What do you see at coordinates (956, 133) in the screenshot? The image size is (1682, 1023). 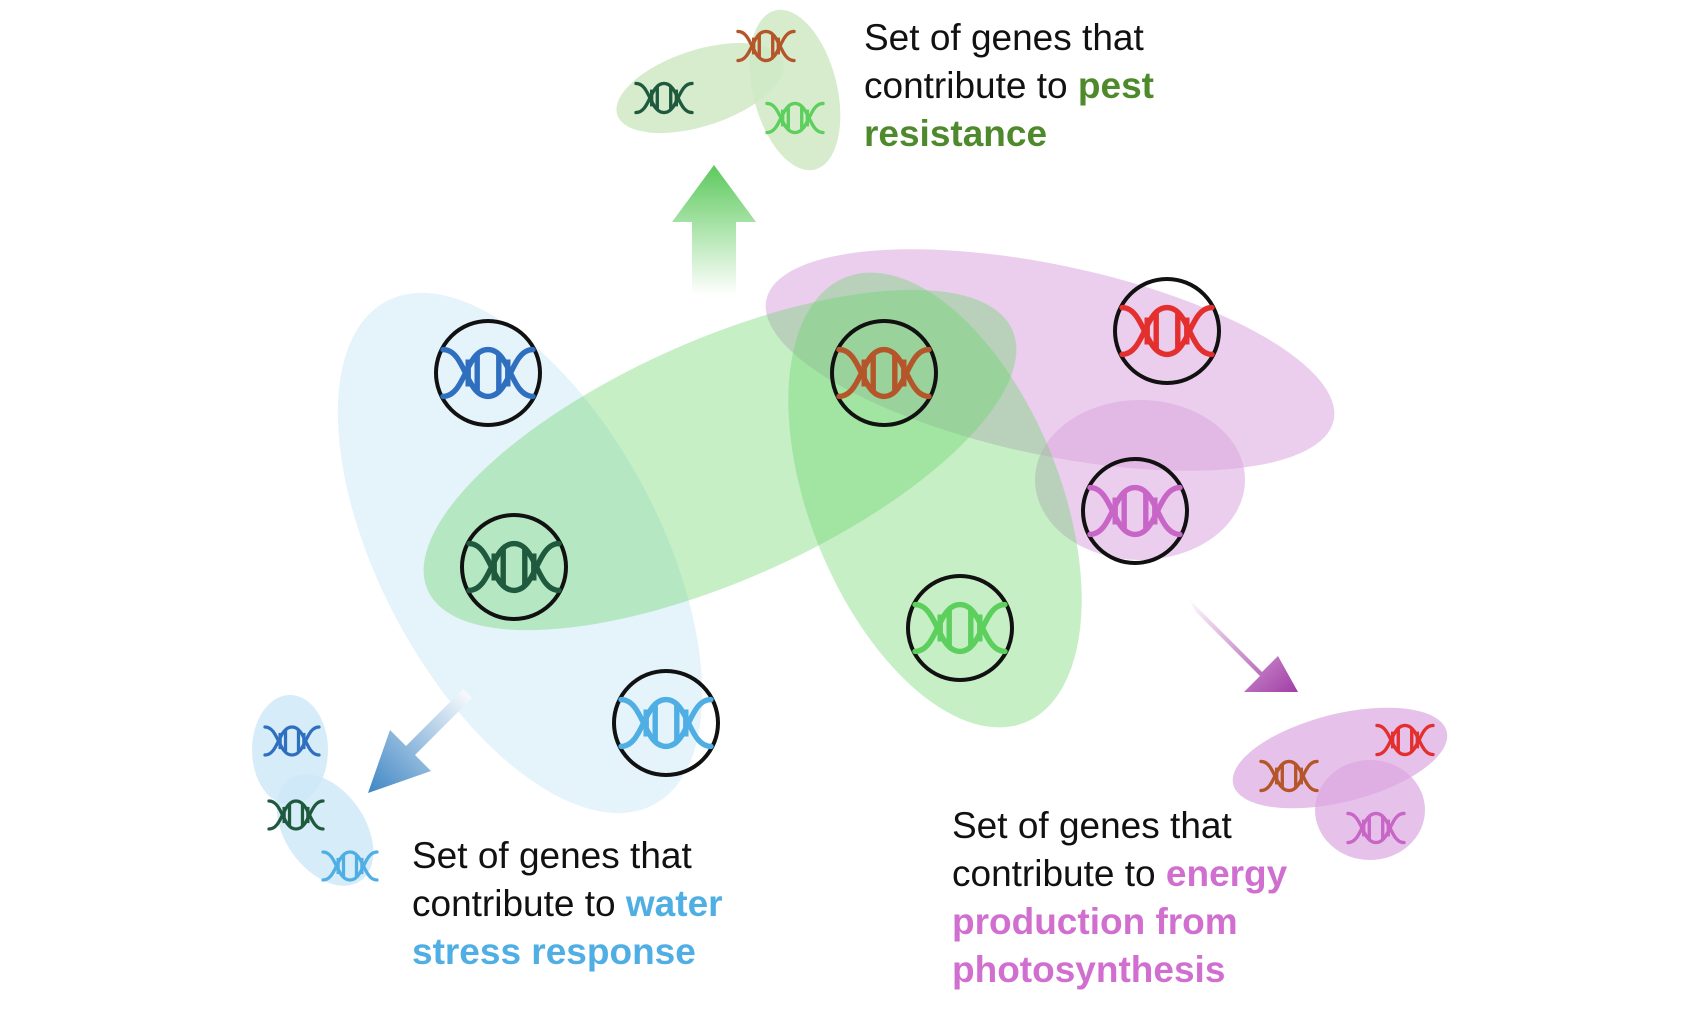 I see `caption-highlight: resistance` at bounding box center [956, 133].